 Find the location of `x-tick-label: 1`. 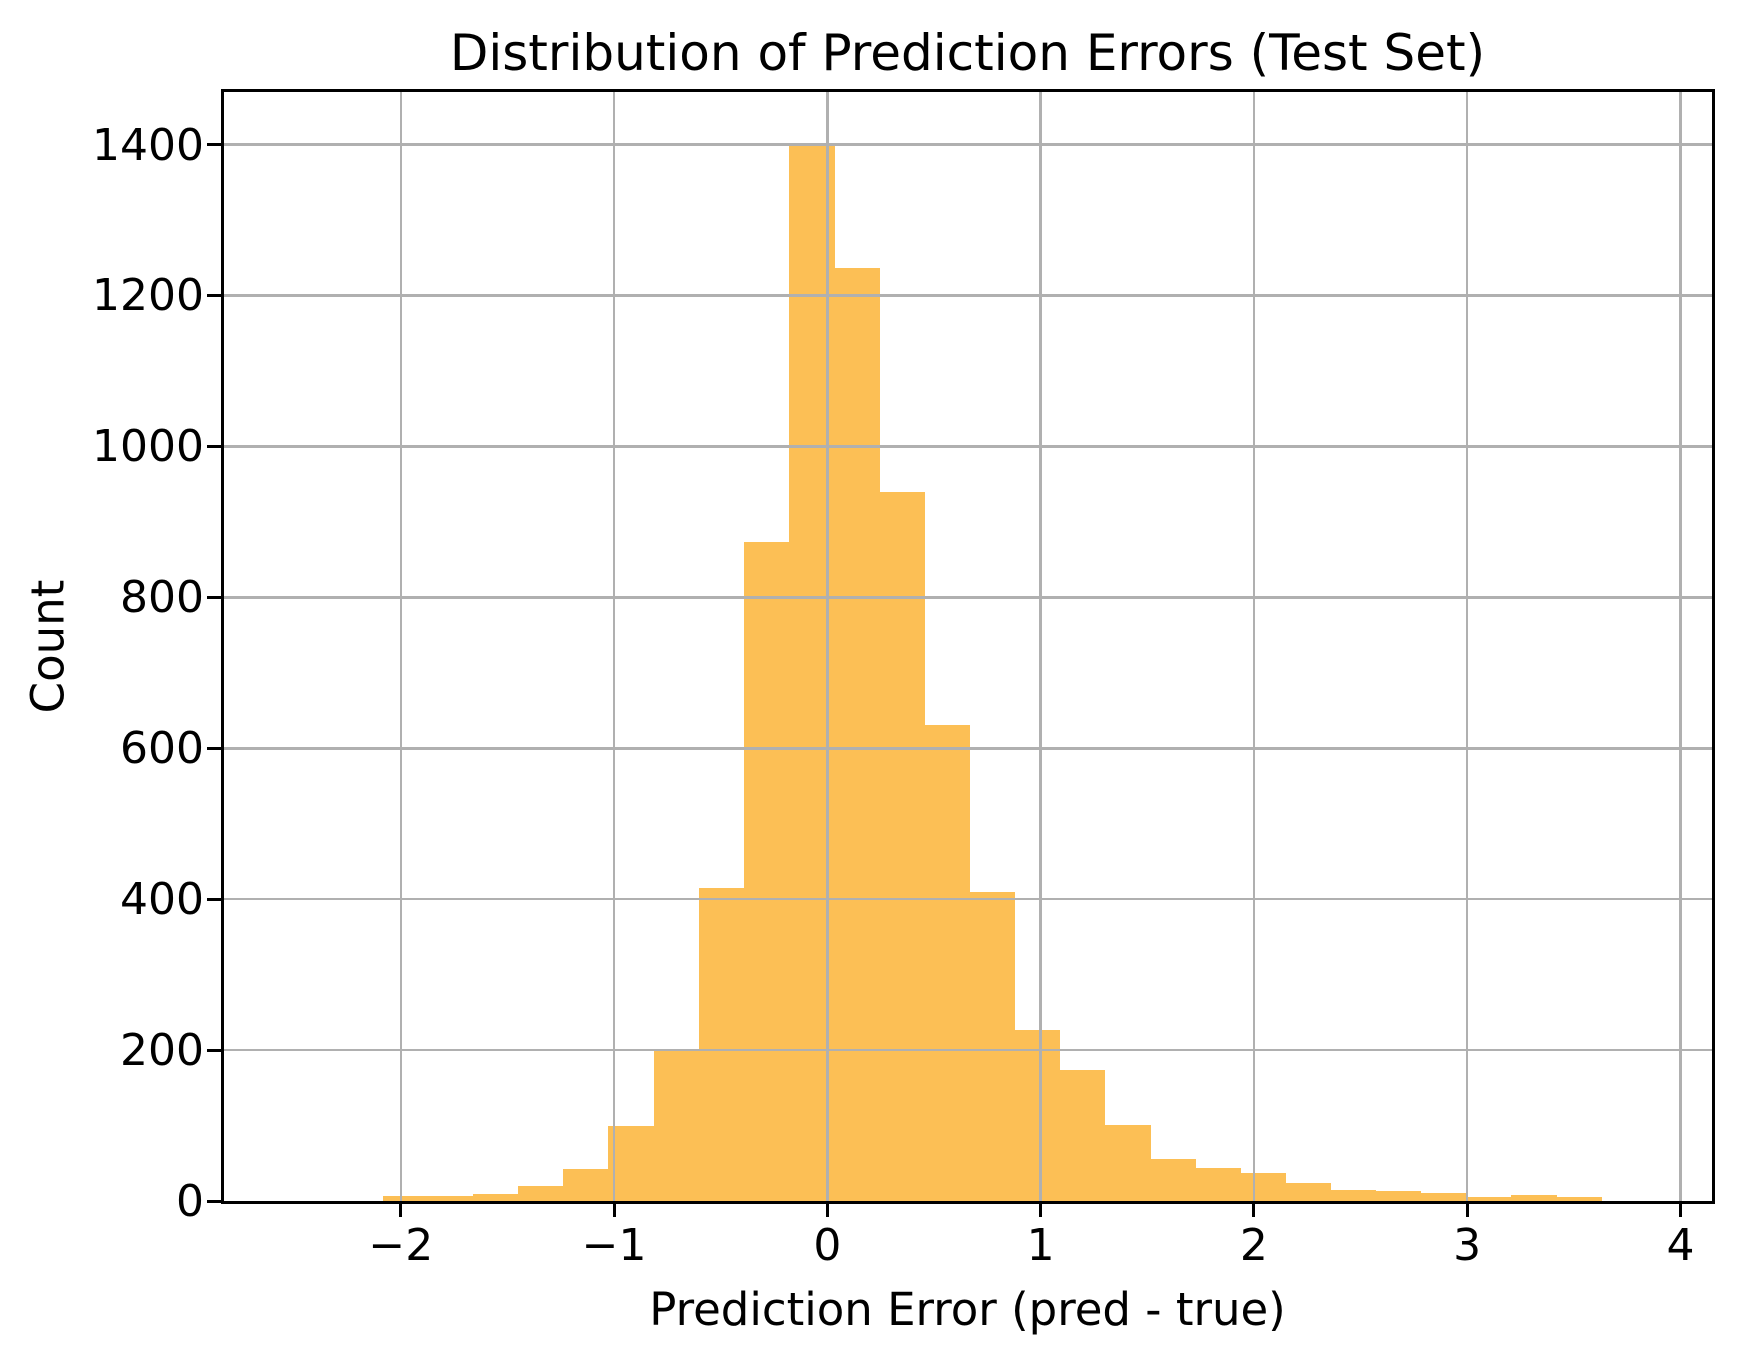

x-tick-label: 1 is located at coordinates (1040, 1245).